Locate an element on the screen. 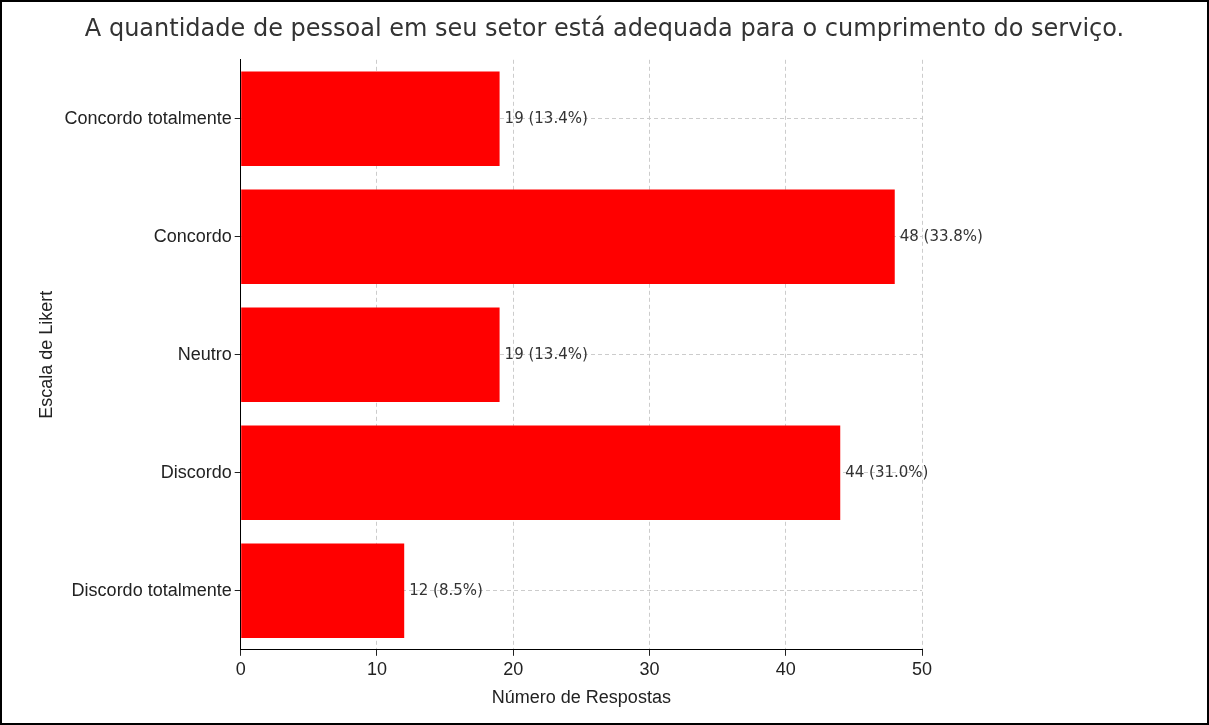  y-tick-label: Concordo totalmente is located at coordinates (148, 117).